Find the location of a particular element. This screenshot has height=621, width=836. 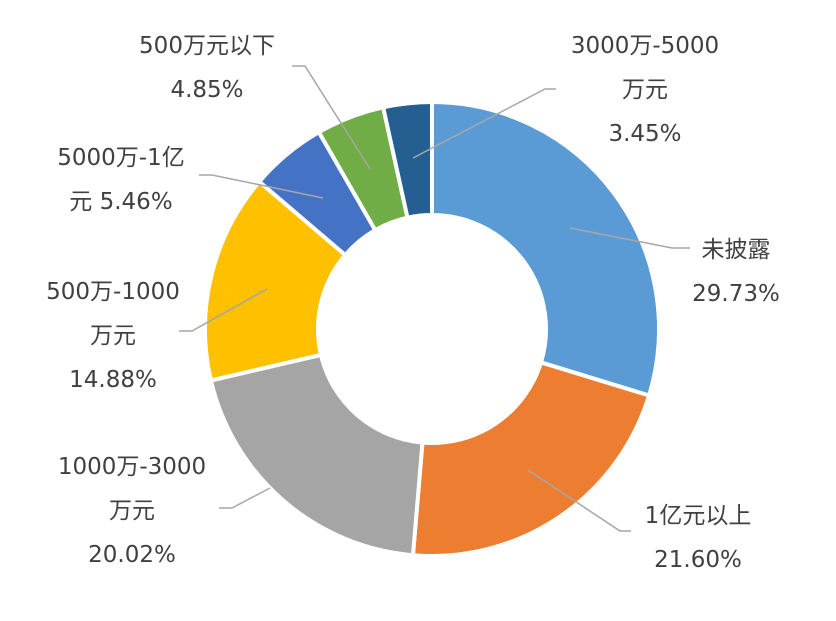

slice-label: 1亿元以上 21.60% is located at coordinates (698, 538).